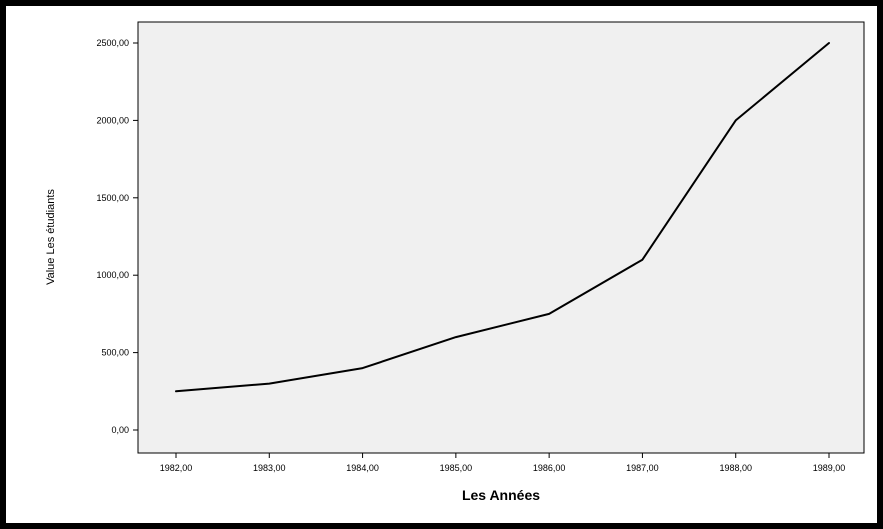  Describe the element at coordinates (112, 120) in the screenshot. I see `y-tick-label: 2000,00` at that location.